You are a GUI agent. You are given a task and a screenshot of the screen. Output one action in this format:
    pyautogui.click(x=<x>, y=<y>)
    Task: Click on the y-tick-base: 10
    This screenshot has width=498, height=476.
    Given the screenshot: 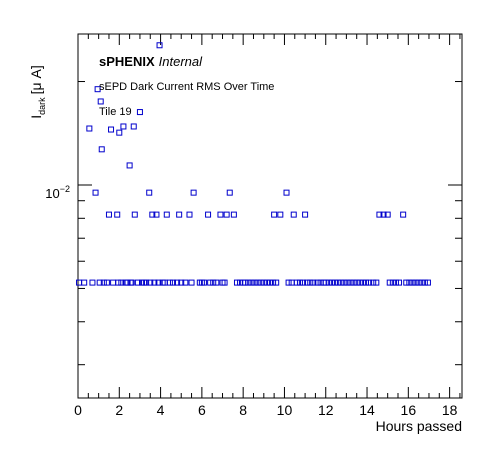 What is the action you would take?
    pyautogui.click(x=52, y=193)
    